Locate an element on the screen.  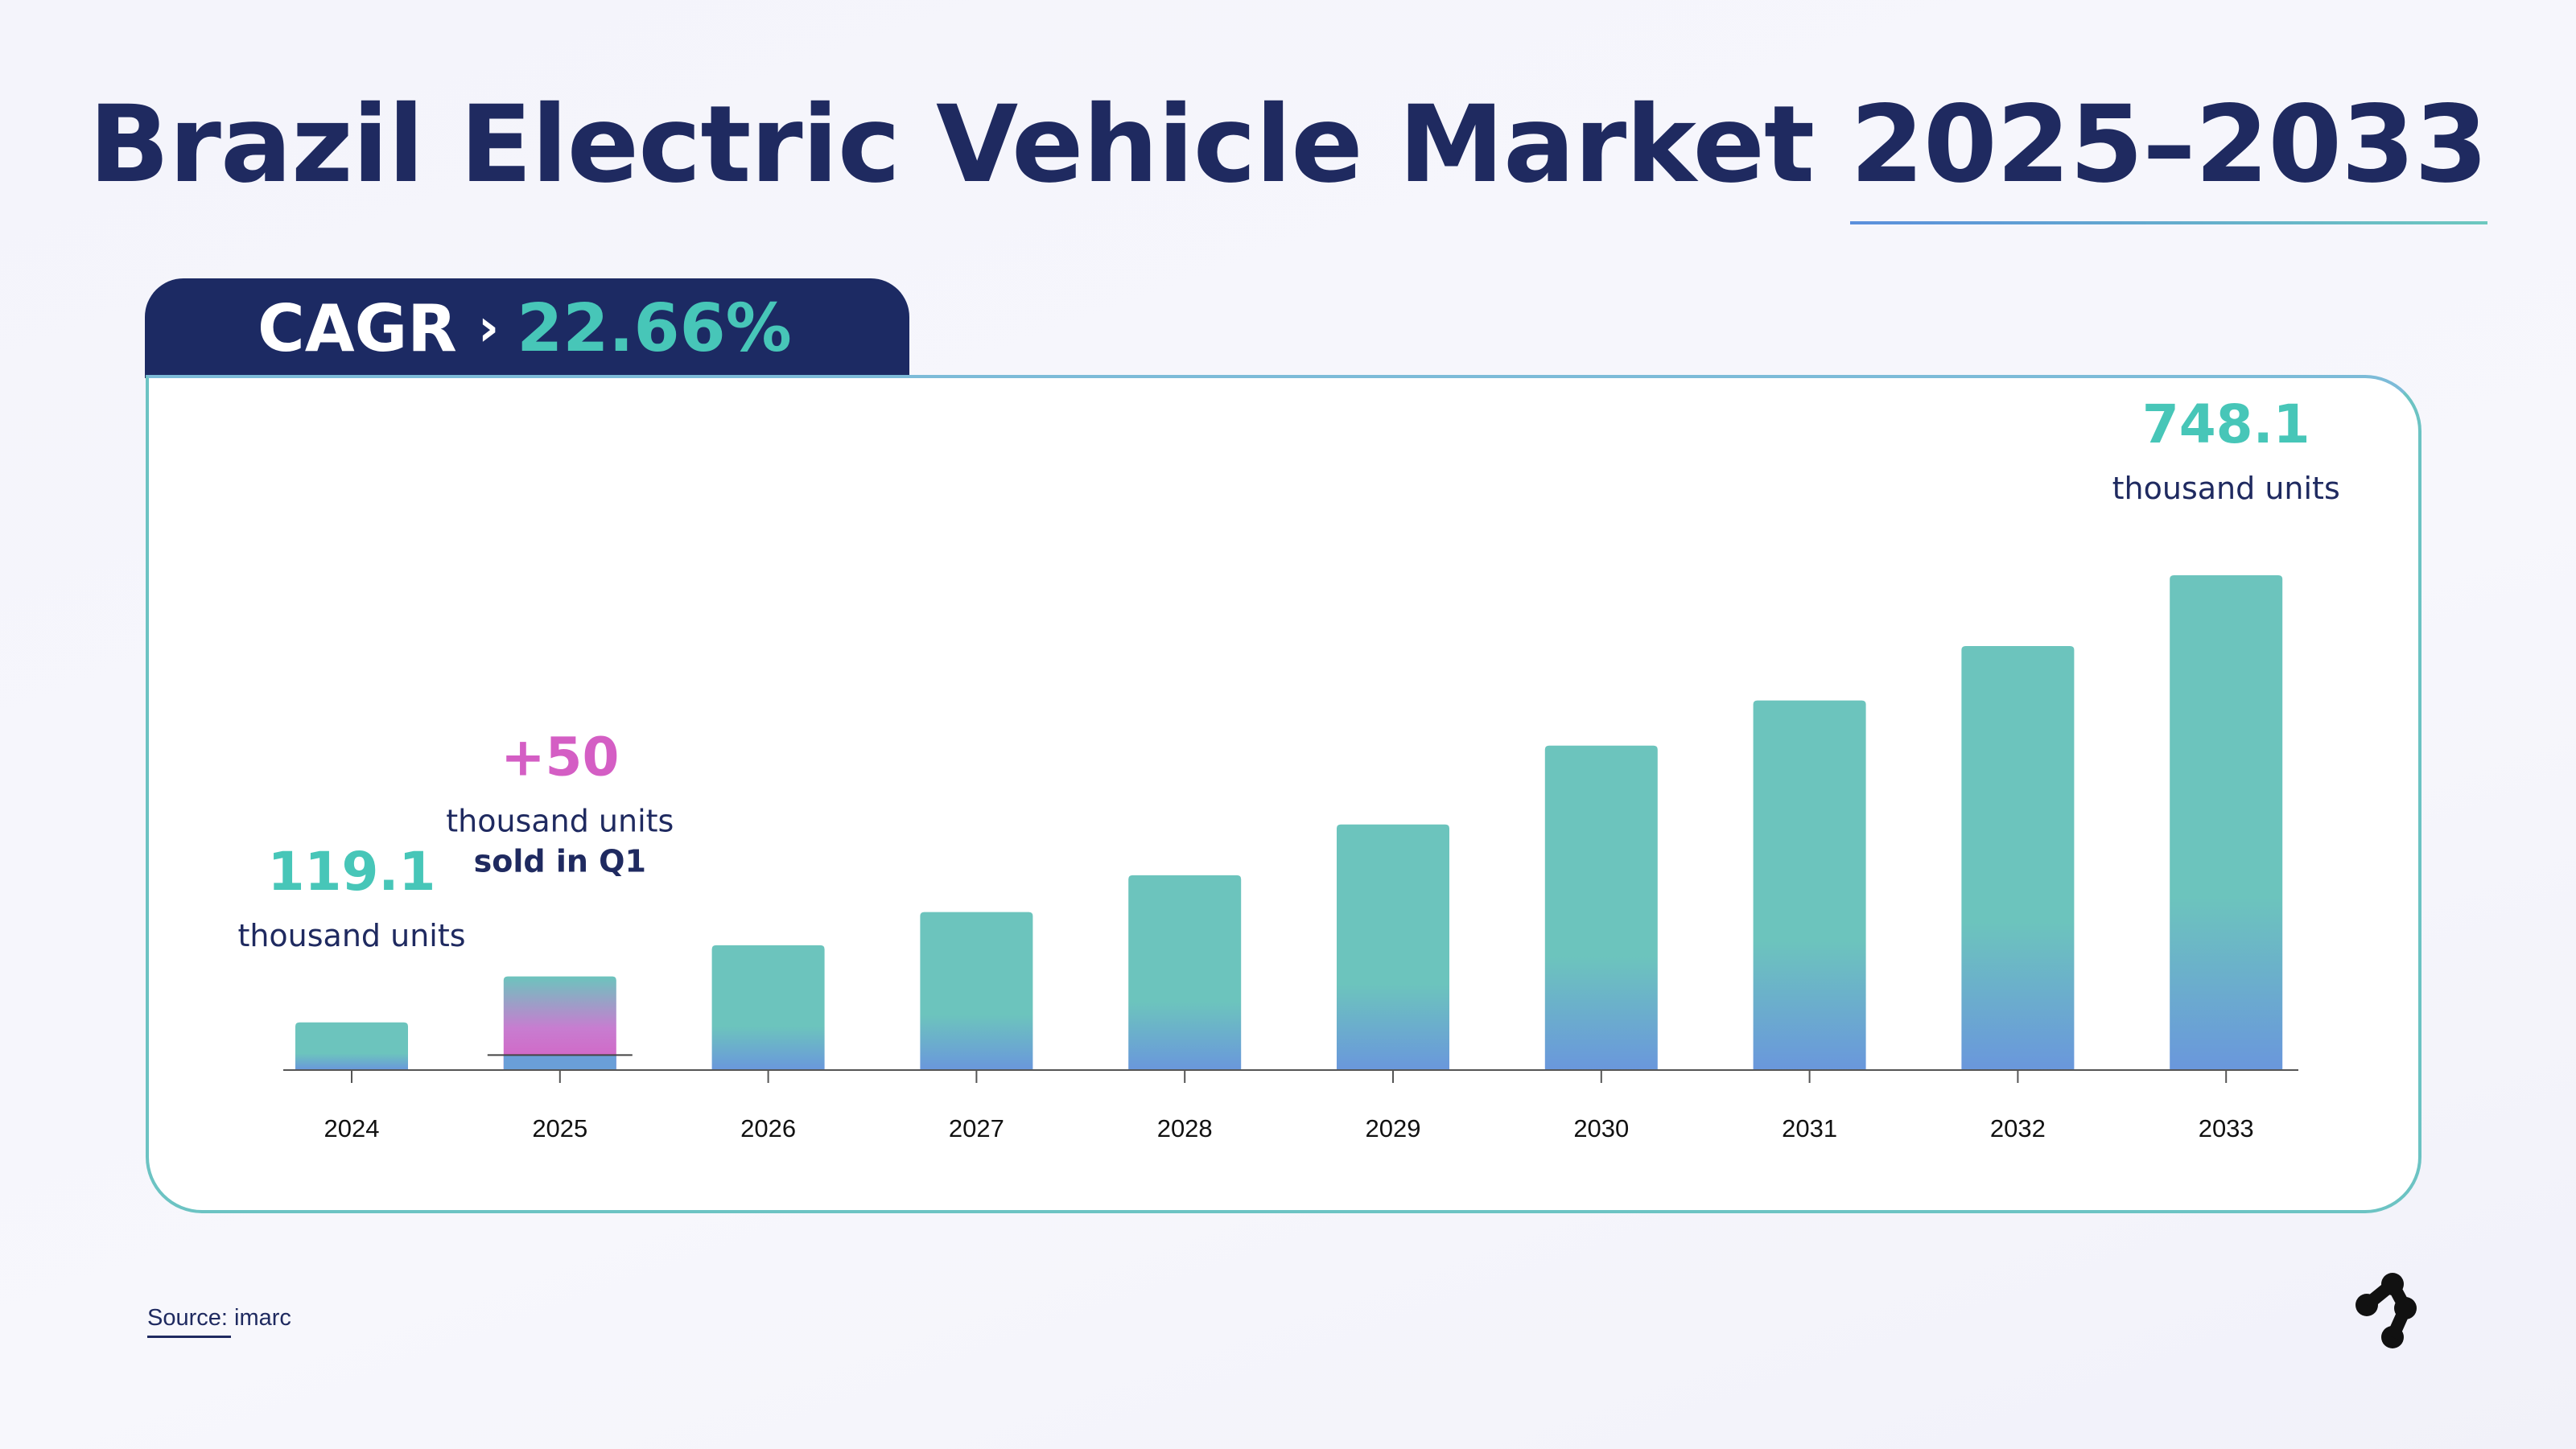
bar-q1-base-2025 is located at coordinates (559, 1062).